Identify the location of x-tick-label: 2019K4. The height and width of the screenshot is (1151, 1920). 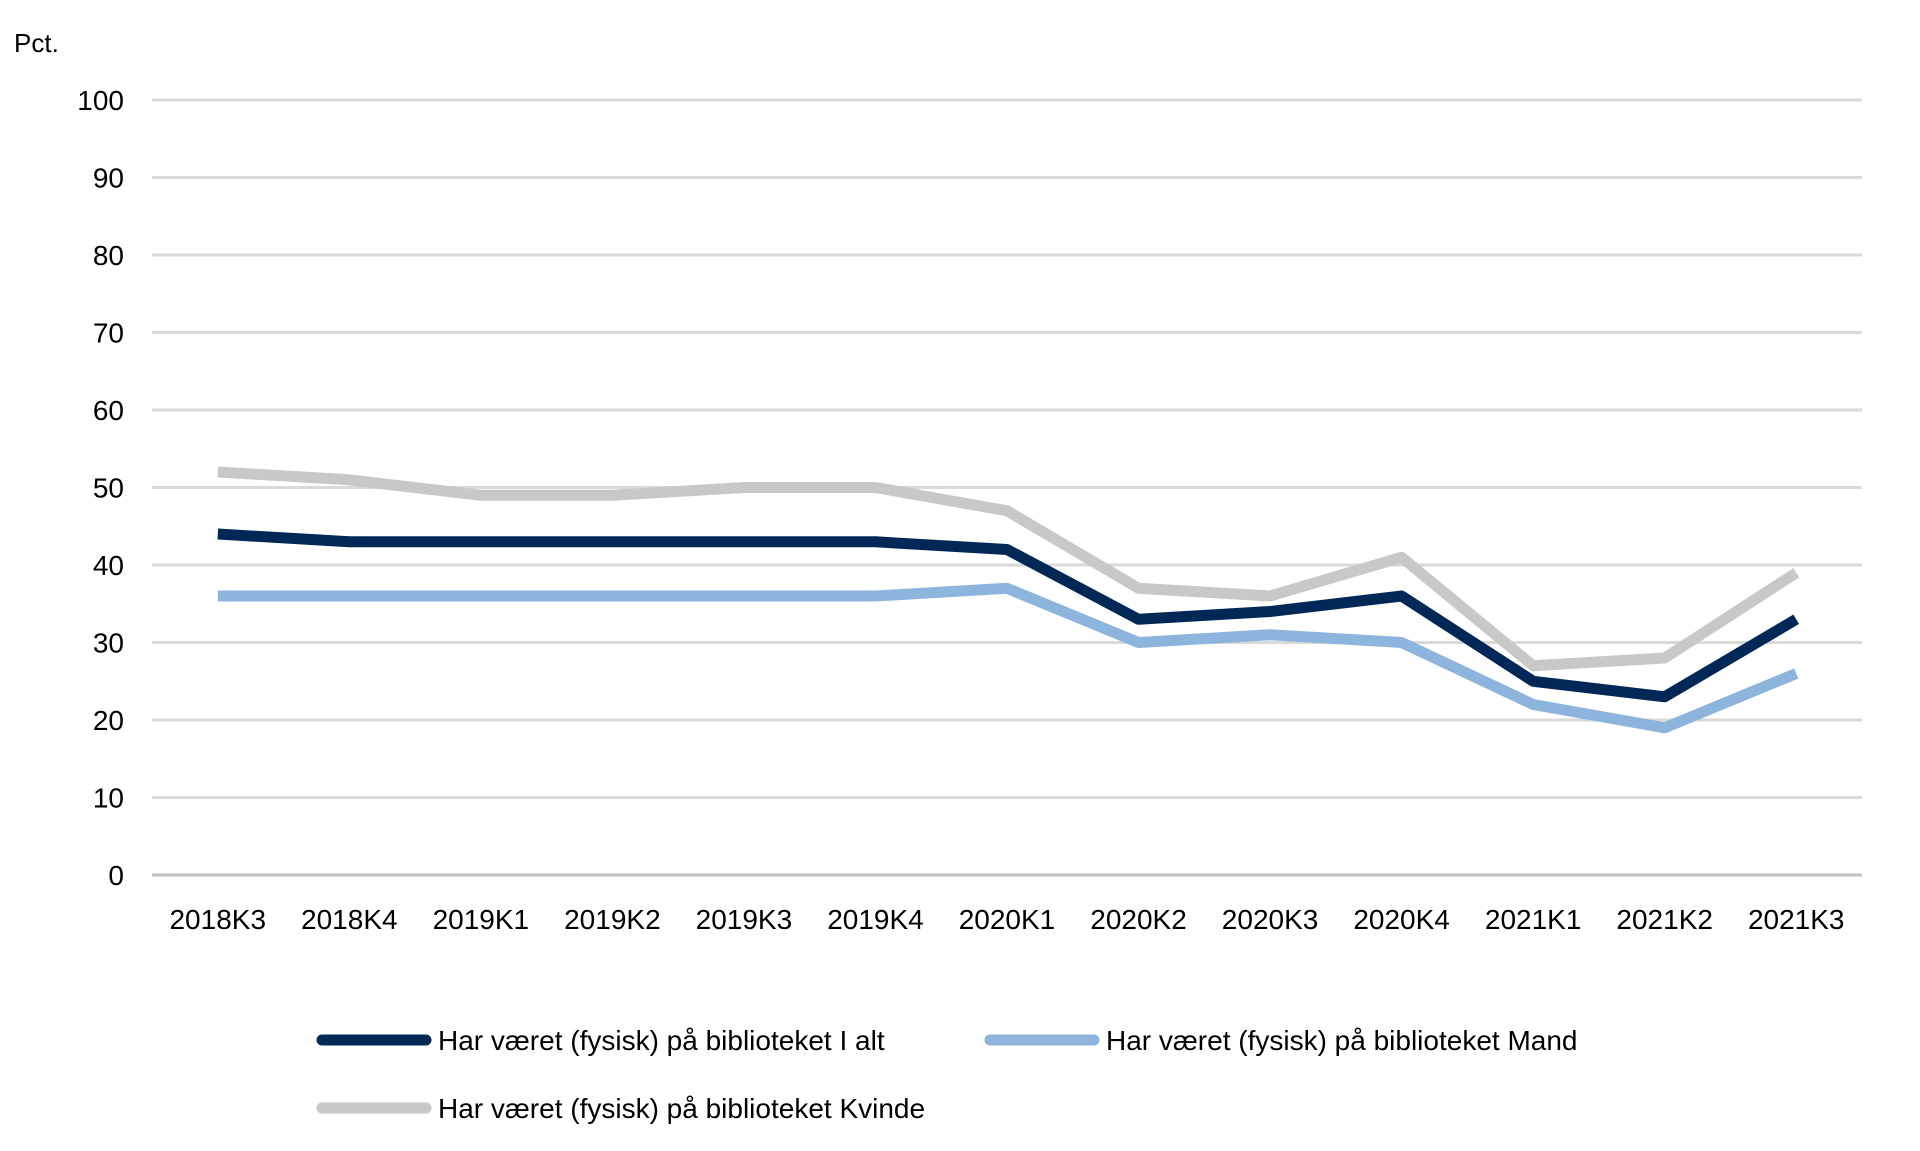
(875, 919).